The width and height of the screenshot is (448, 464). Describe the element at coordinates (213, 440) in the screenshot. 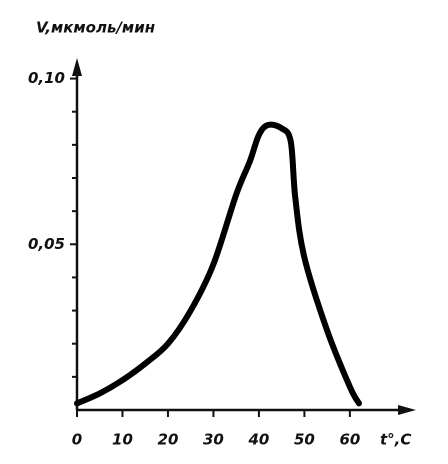

I see `x-tick-label: 30` at that location.